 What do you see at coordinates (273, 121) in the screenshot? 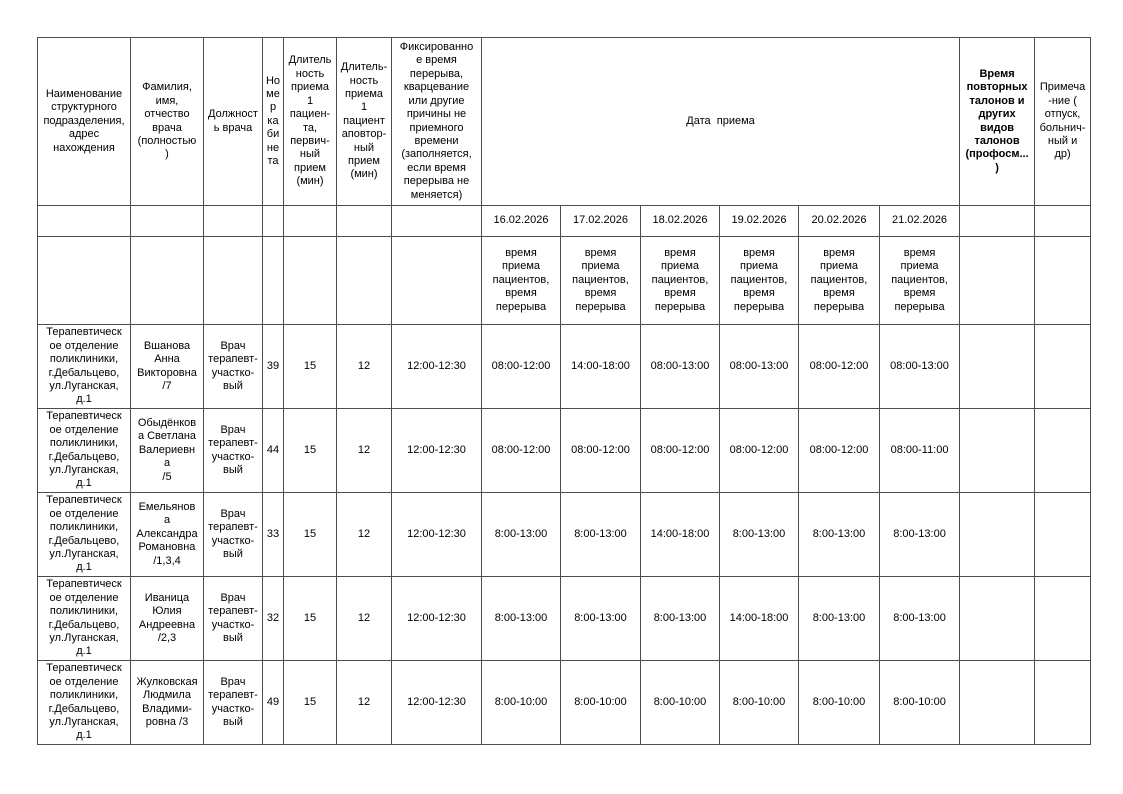
I see `header-cabinet-number: Но ме р ка би не та` at bounding box center [273, 121].